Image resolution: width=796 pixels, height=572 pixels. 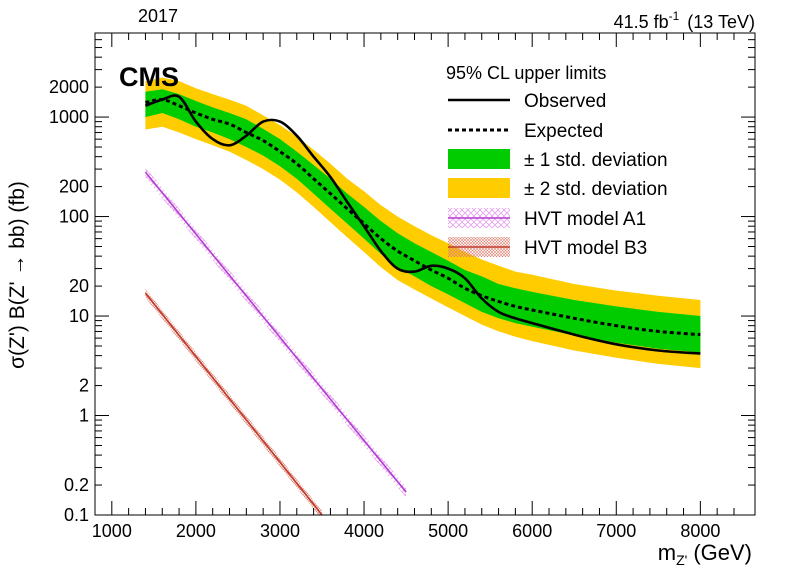 What do you see at coordinates (563, 131) in the screenshot?
I see `legend-label-expected: Expected` at bounding box center [563, 131].